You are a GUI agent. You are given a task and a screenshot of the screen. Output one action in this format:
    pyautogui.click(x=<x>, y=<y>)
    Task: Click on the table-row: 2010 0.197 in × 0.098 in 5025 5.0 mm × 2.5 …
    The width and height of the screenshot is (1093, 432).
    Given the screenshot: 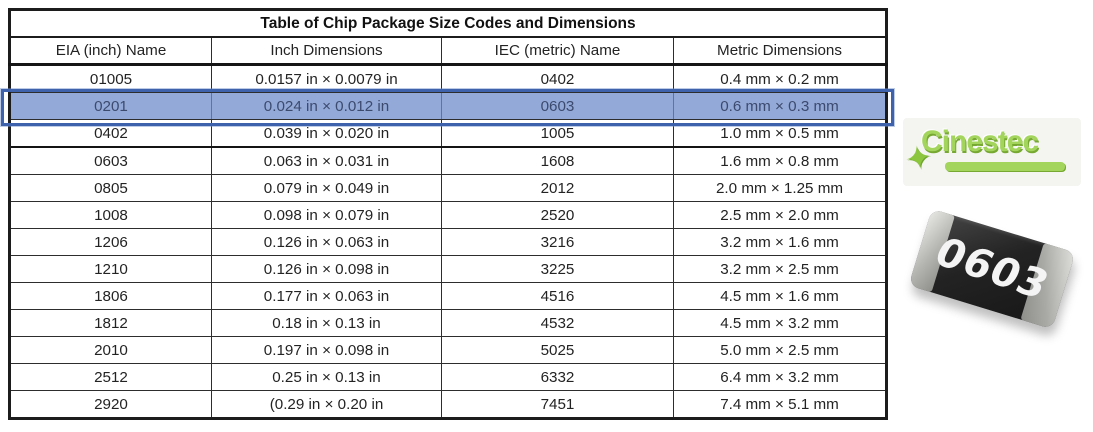 What is the action you would take?
    pyautogui.click(x=448, y=350)
    